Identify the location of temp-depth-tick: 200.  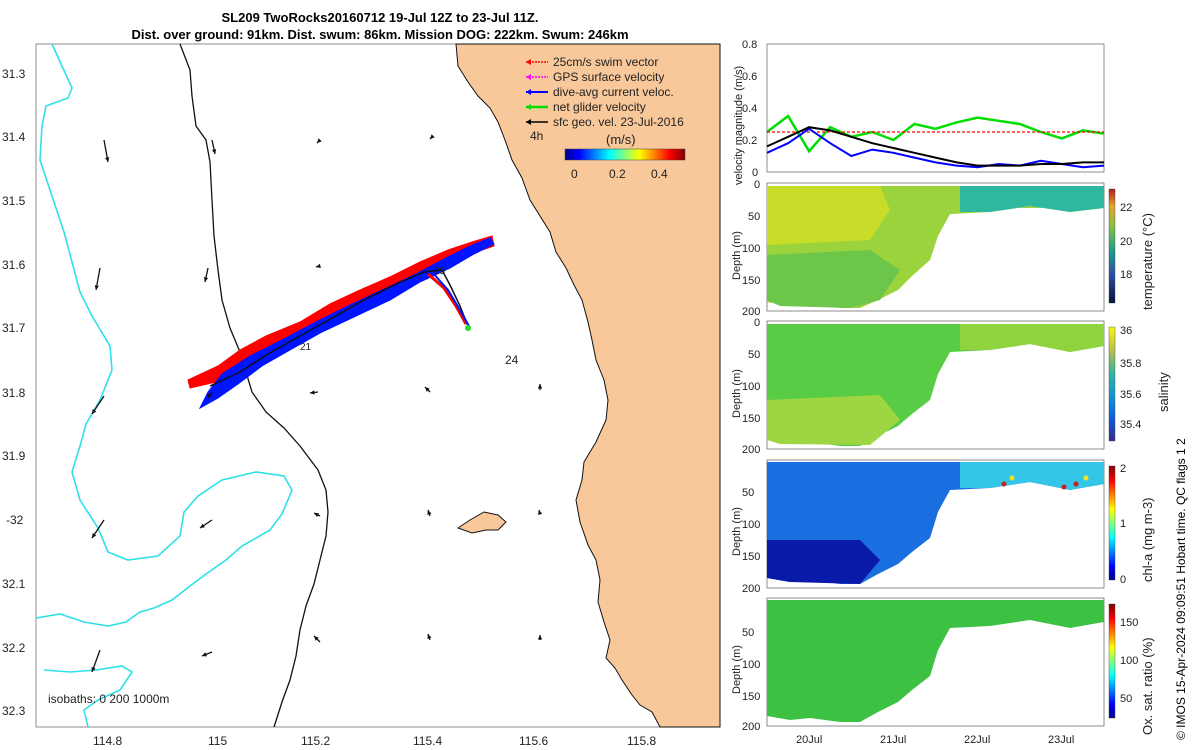
(751, 312).